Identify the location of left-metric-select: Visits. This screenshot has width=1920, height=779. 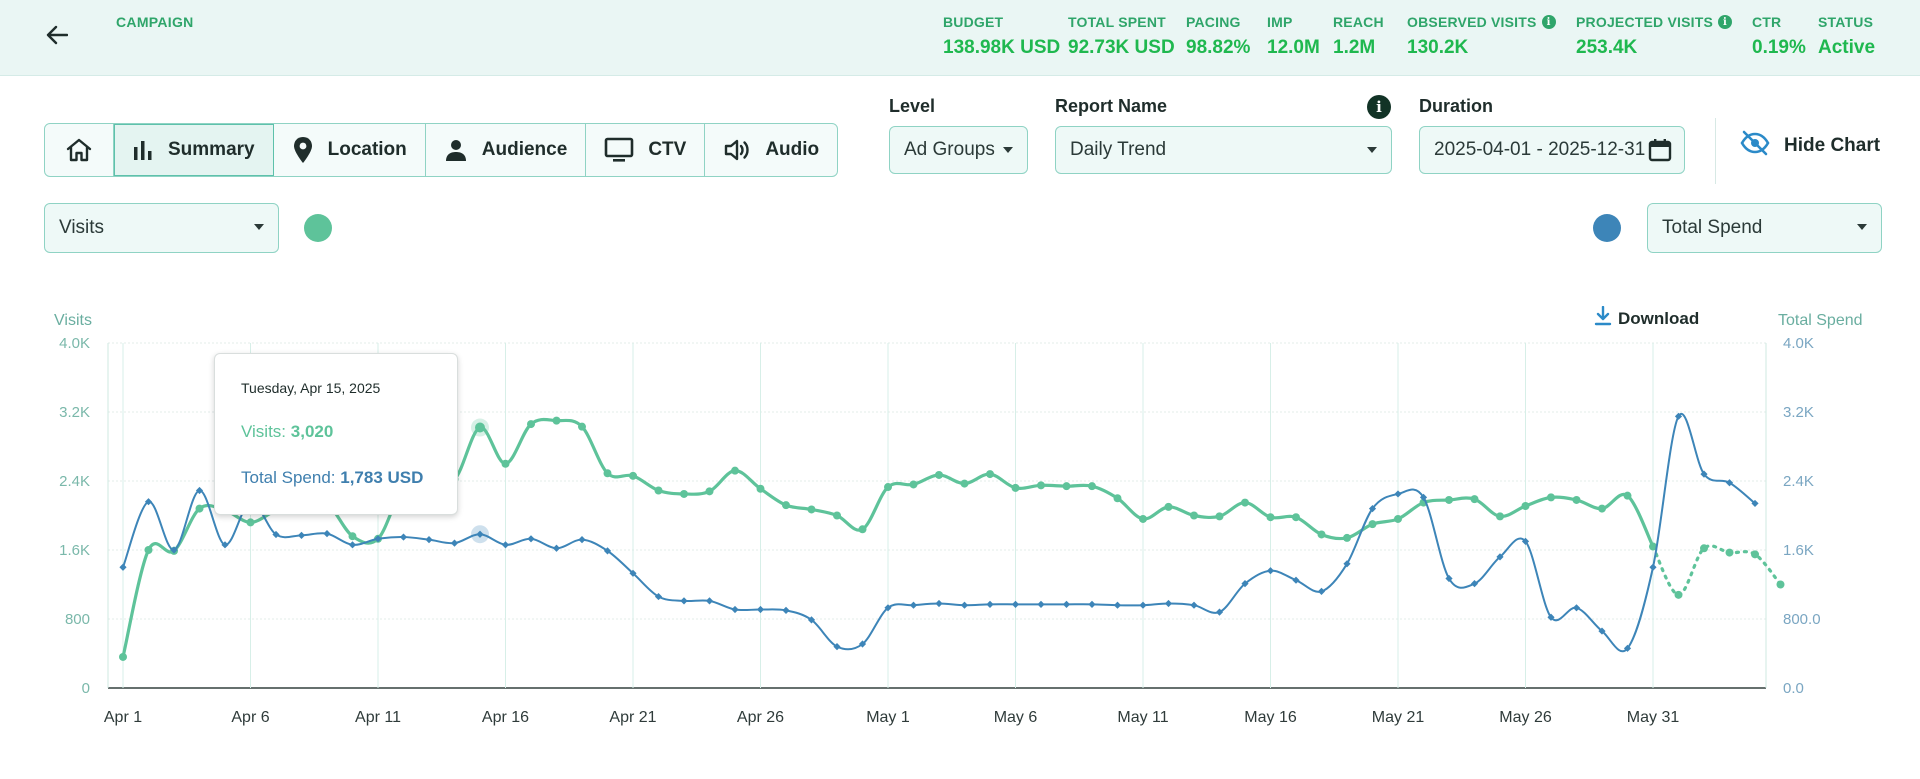
(161, 228).